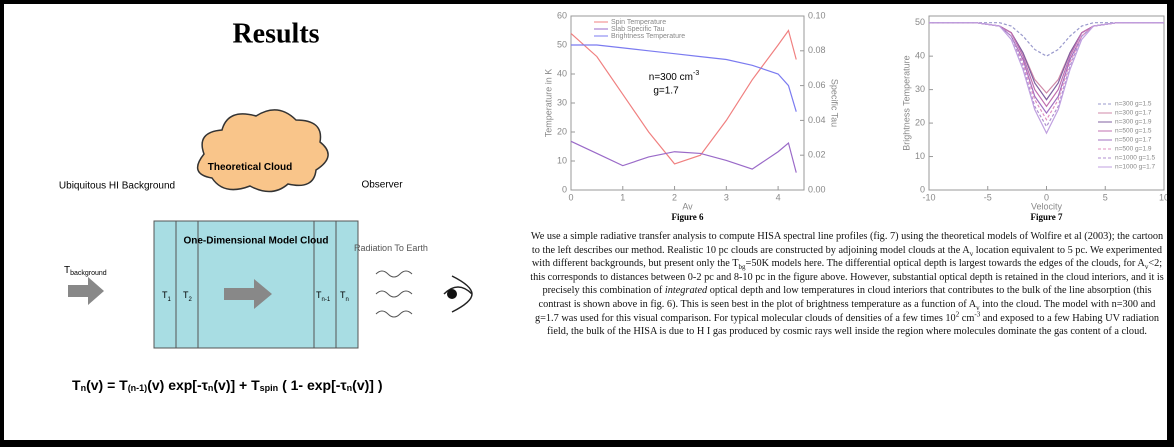 Image resolution: width=1174 pixels, height=447 pixels. I want to click on x-tick-label: 3, so click(726, 197).